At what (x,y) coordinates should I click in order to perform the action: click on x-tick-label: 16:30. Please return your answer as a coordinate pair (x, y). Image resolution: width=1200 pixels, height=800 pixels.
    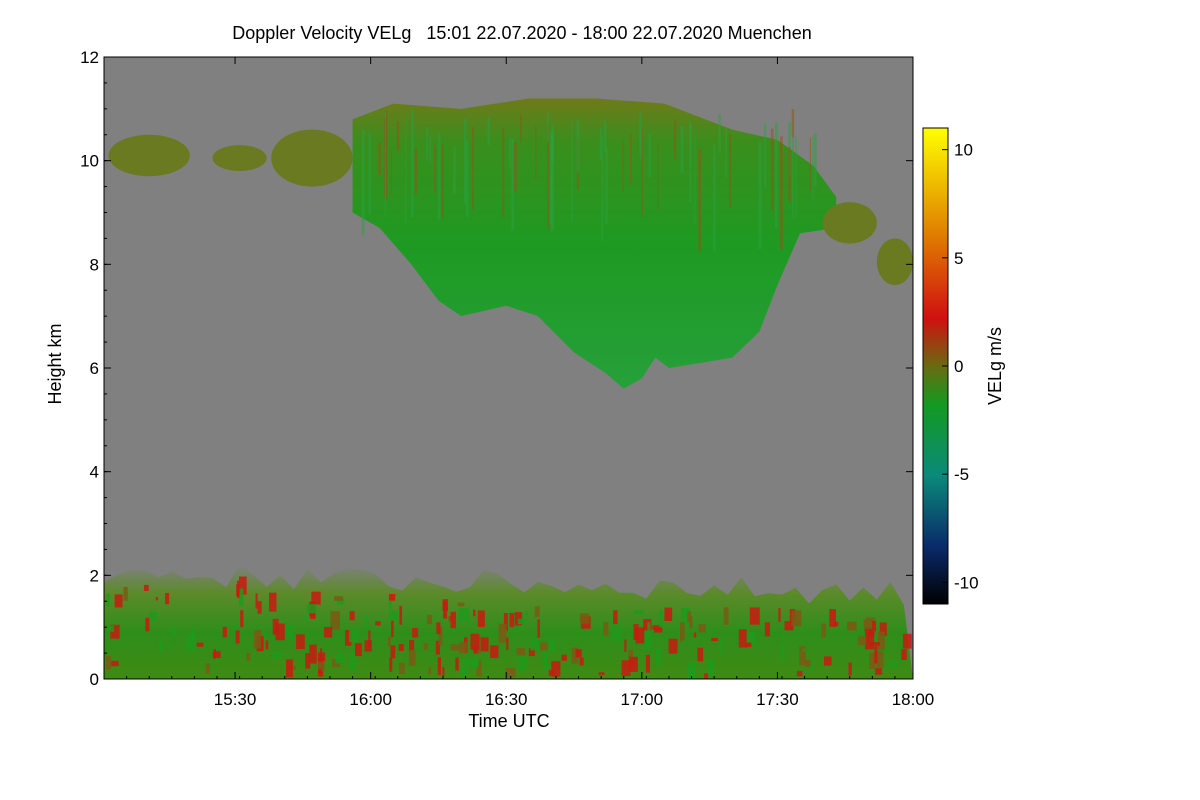
    Looking at the image, I should click on (506, 699).